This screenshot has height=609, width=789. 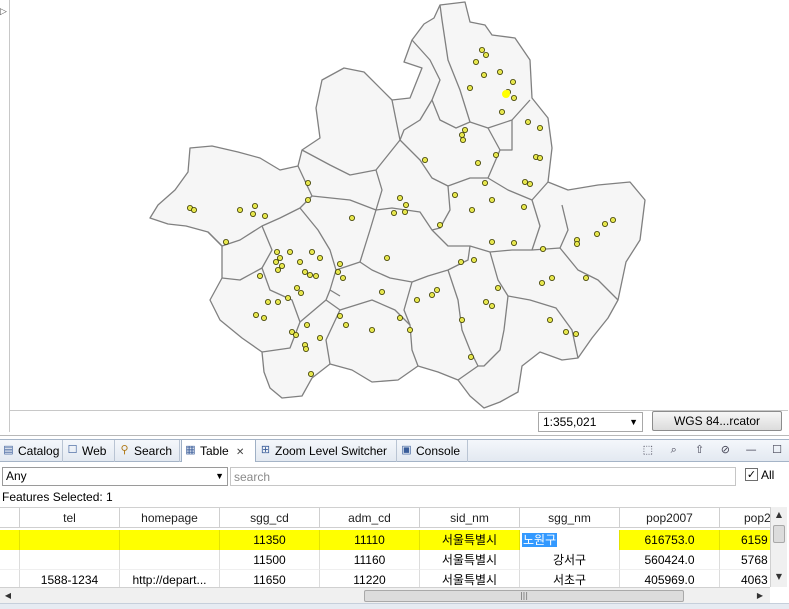 I want to click on close-icon: ✕, so click(x=240, y=452).